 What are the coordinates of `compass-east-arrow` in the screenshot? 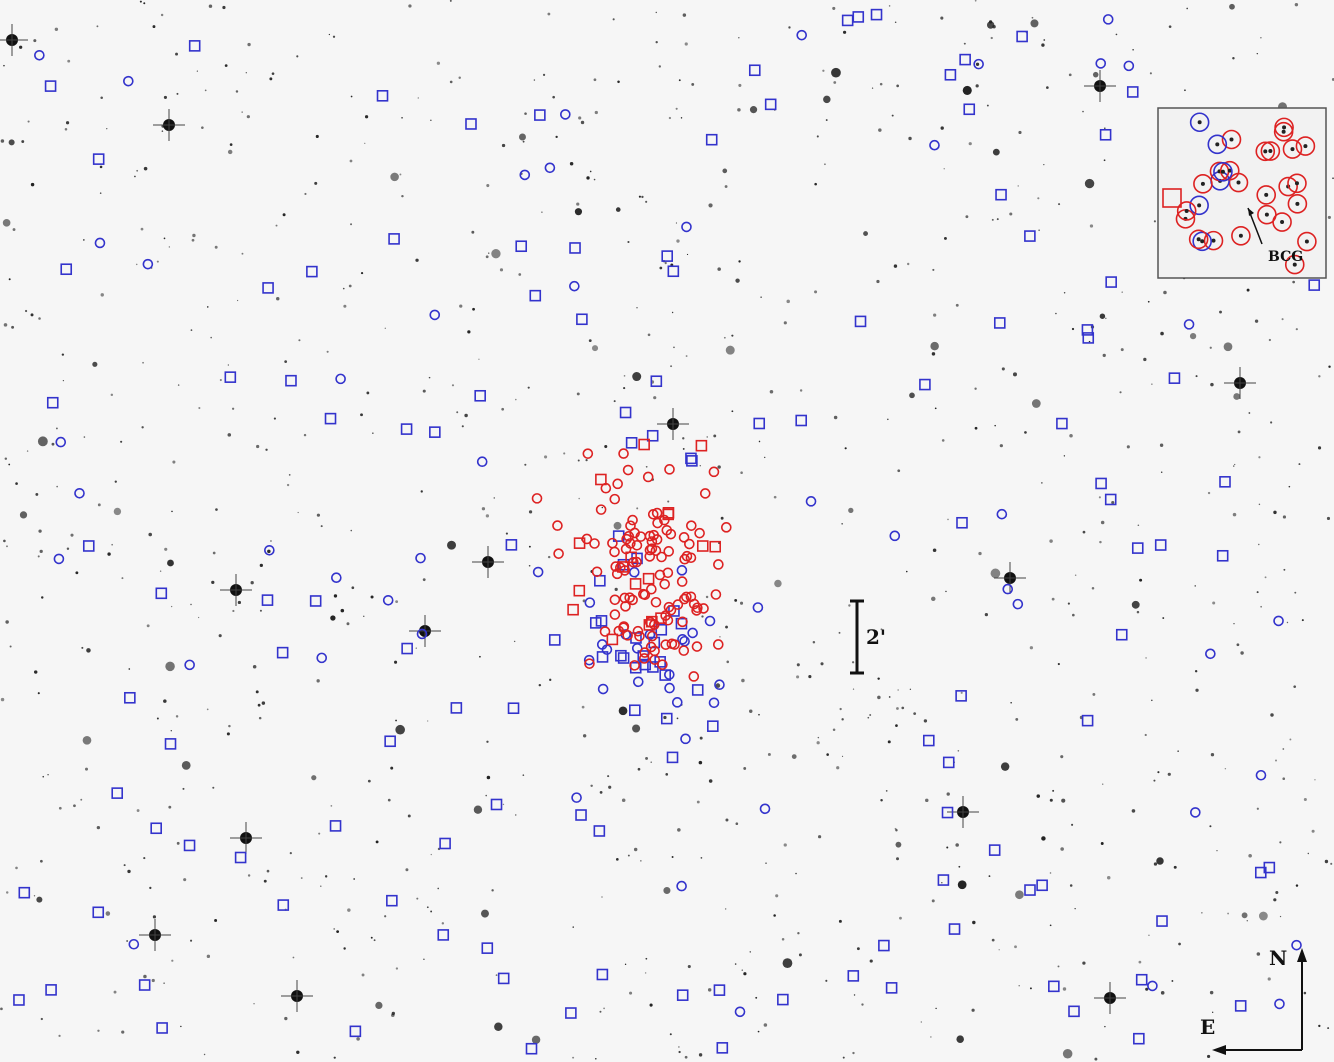 It's located at (1219, 1050).